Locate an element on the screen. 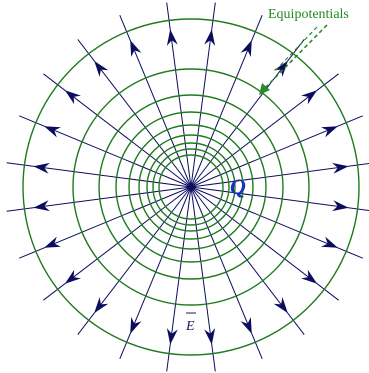 The image size is (369, 373). equipotentials-label: Equipotentials is located at coordinates (308, 14).